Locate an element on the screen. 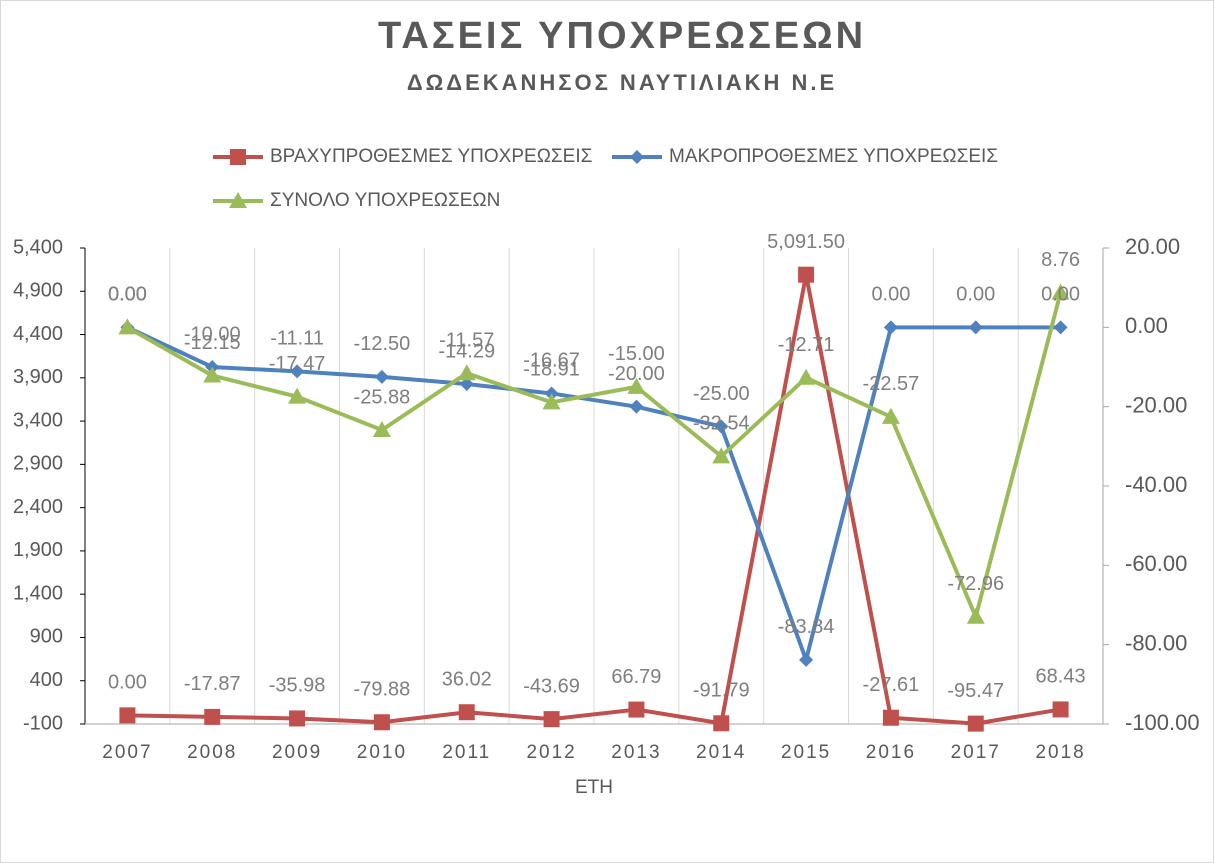 The image size is (1214, 863). data-label: -15.00 is located at coordinates (636, 354).